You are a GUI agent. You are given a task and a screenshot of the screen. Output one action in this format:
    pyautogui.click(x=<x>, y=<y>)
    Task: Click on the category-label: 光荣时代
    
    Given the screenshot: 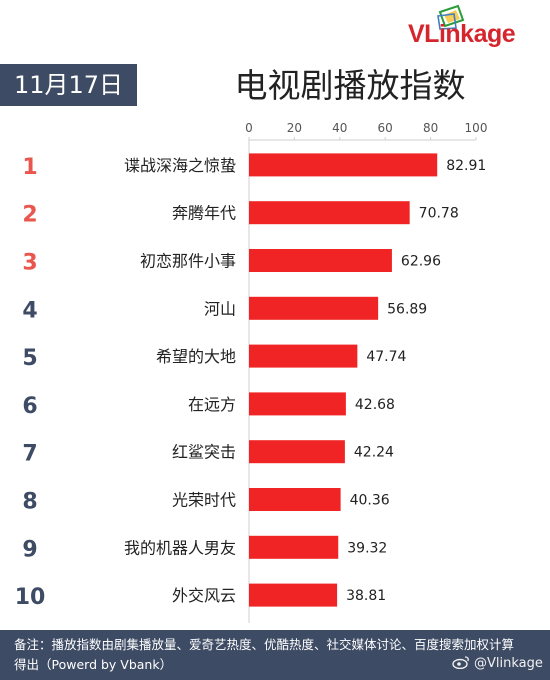 What is the action you would take?
    pyautogui.click(x=204, y=500)
    